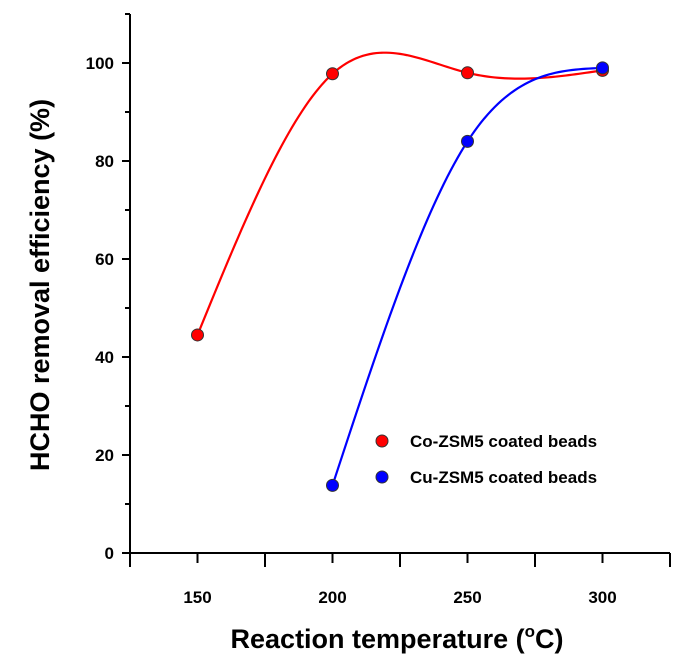 Image resolution: width=688 pixels, height=670 pixels. Describe the element at coordinates (197, 597) in the screenshot. I see `x-tick-label: 150` at that location.